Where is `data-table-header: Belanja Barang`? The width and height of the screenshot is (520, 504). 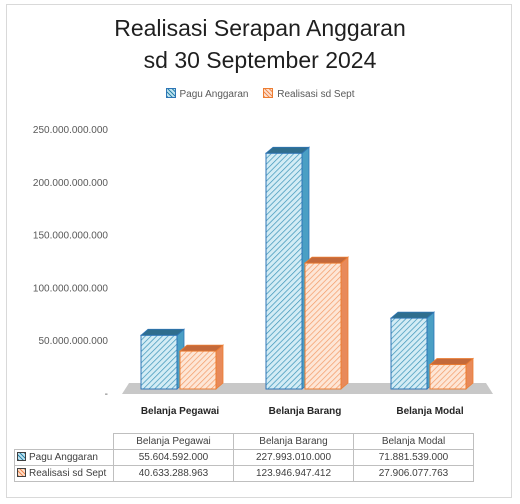
data-table-header: Belanja Barang is located at coordinates (293, 441).